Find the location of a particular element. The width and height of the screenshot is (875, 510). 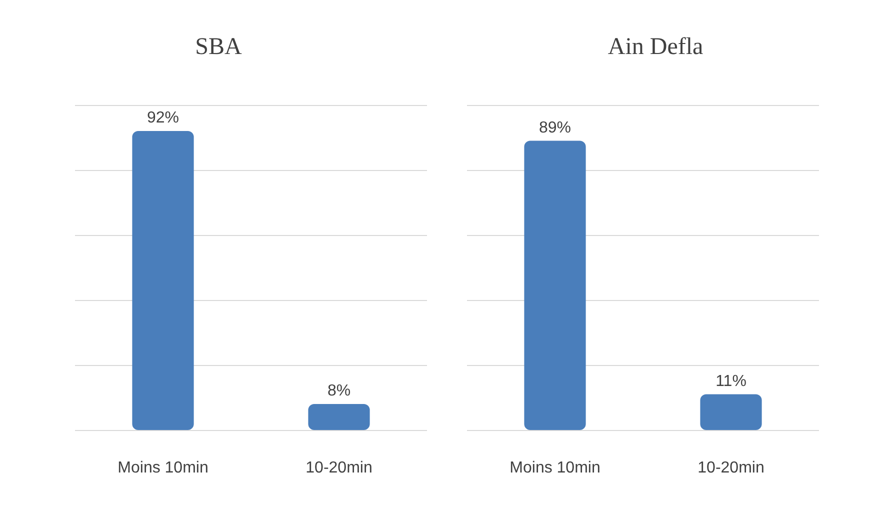

data-label: 92% is located at coordinates (163, 118).